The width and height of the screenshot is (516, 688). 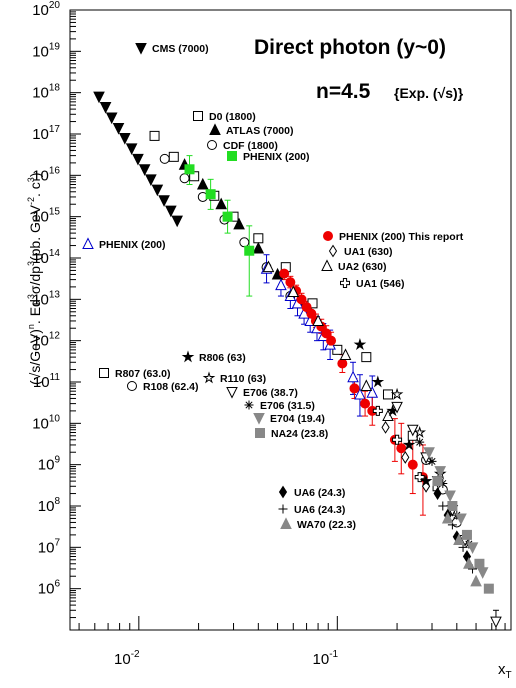 What do you see at coordinates (46, 340) in the screenshot?
I see `y-tick-label: 10¹²` at bounding box center [46, 340].